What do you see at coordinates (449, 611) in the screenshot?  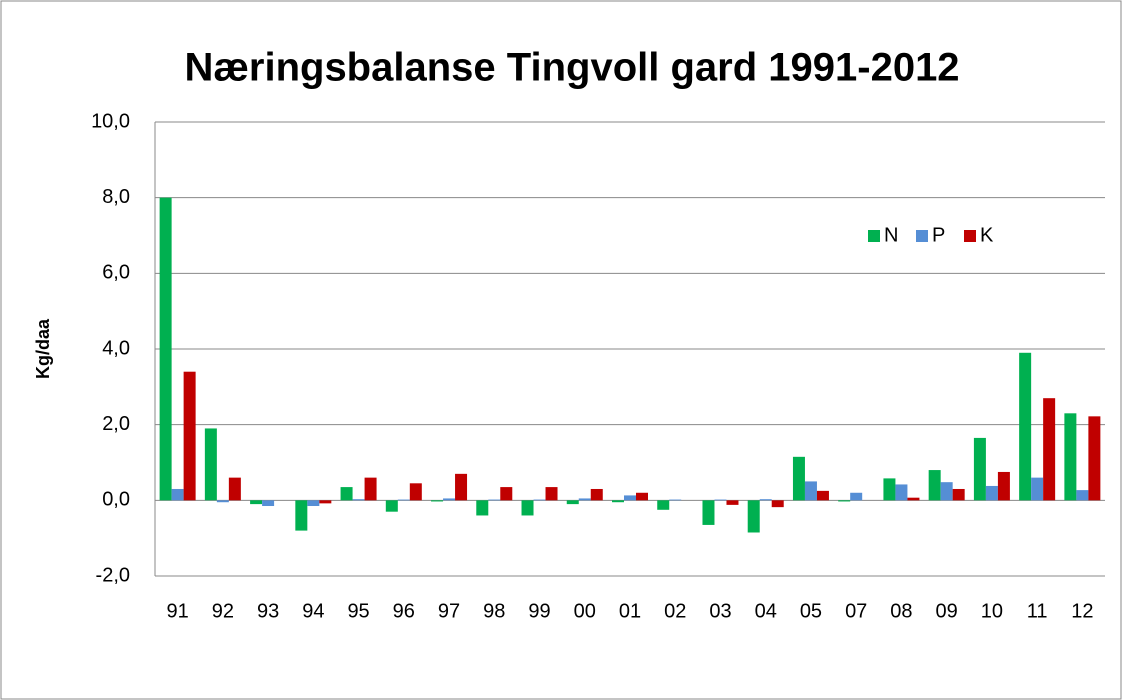 I see `x-tick-label: 97` at bounding box center [449, 611].